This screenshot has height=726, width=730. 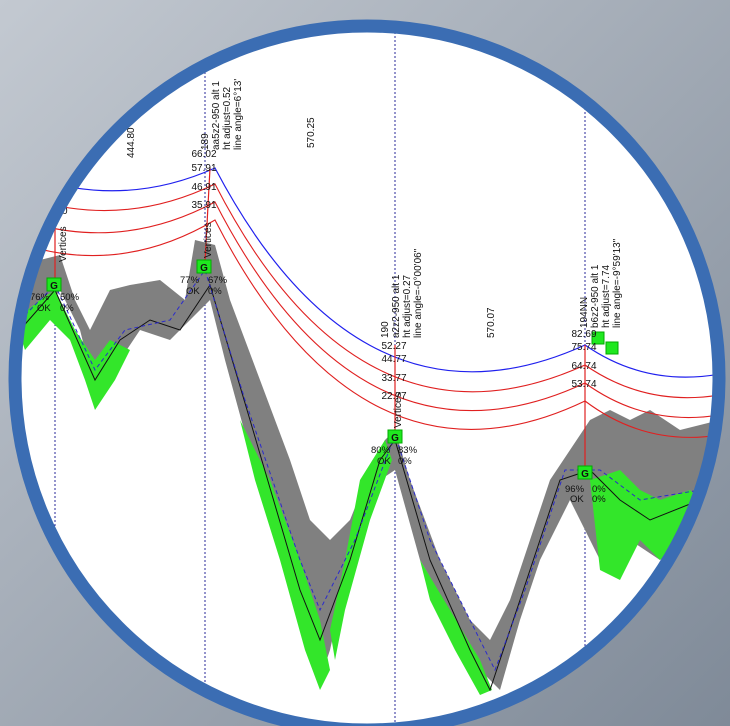 What do you see at coordinates (408, 450) in the screenshot?
I see `stat: 83%` at bounding box center [408, 450].